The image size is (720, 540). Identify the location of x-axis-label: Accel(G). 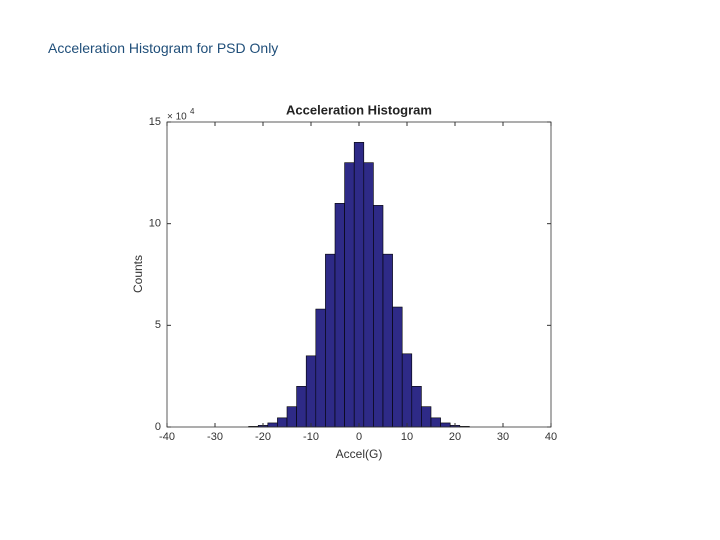
(359, 454).